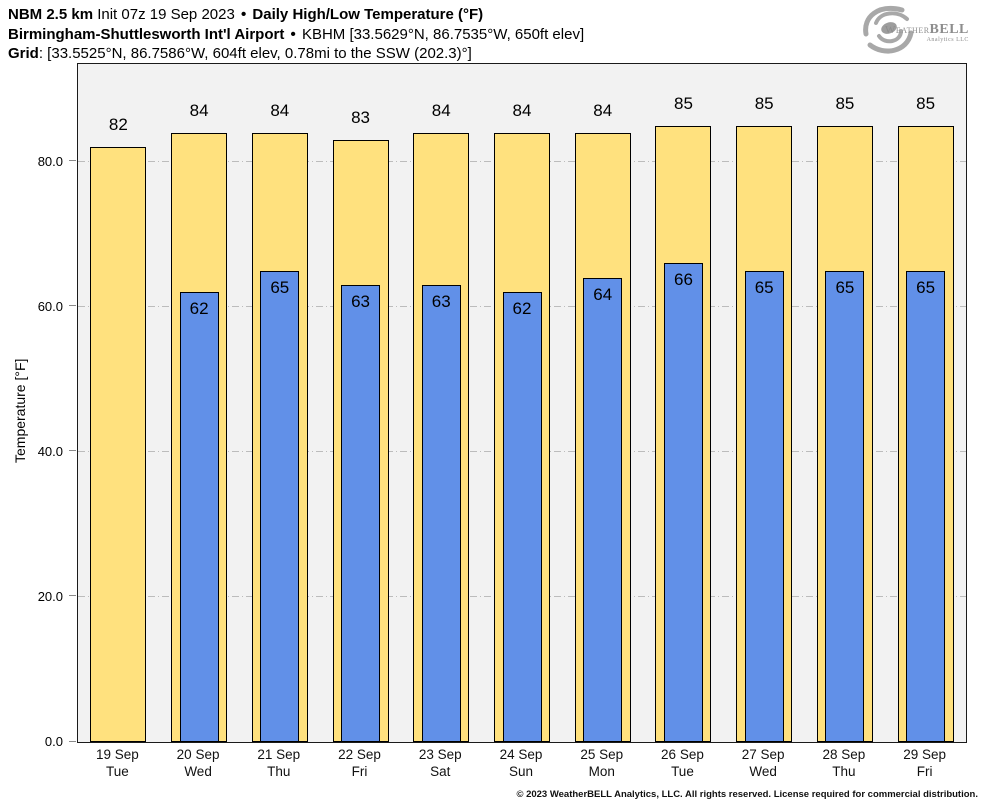  Describe the element at coordinates (38, 406) in the screenshot. I see `y-axis: 0.0 20.0 40.0 60.0 80.0` at that location.